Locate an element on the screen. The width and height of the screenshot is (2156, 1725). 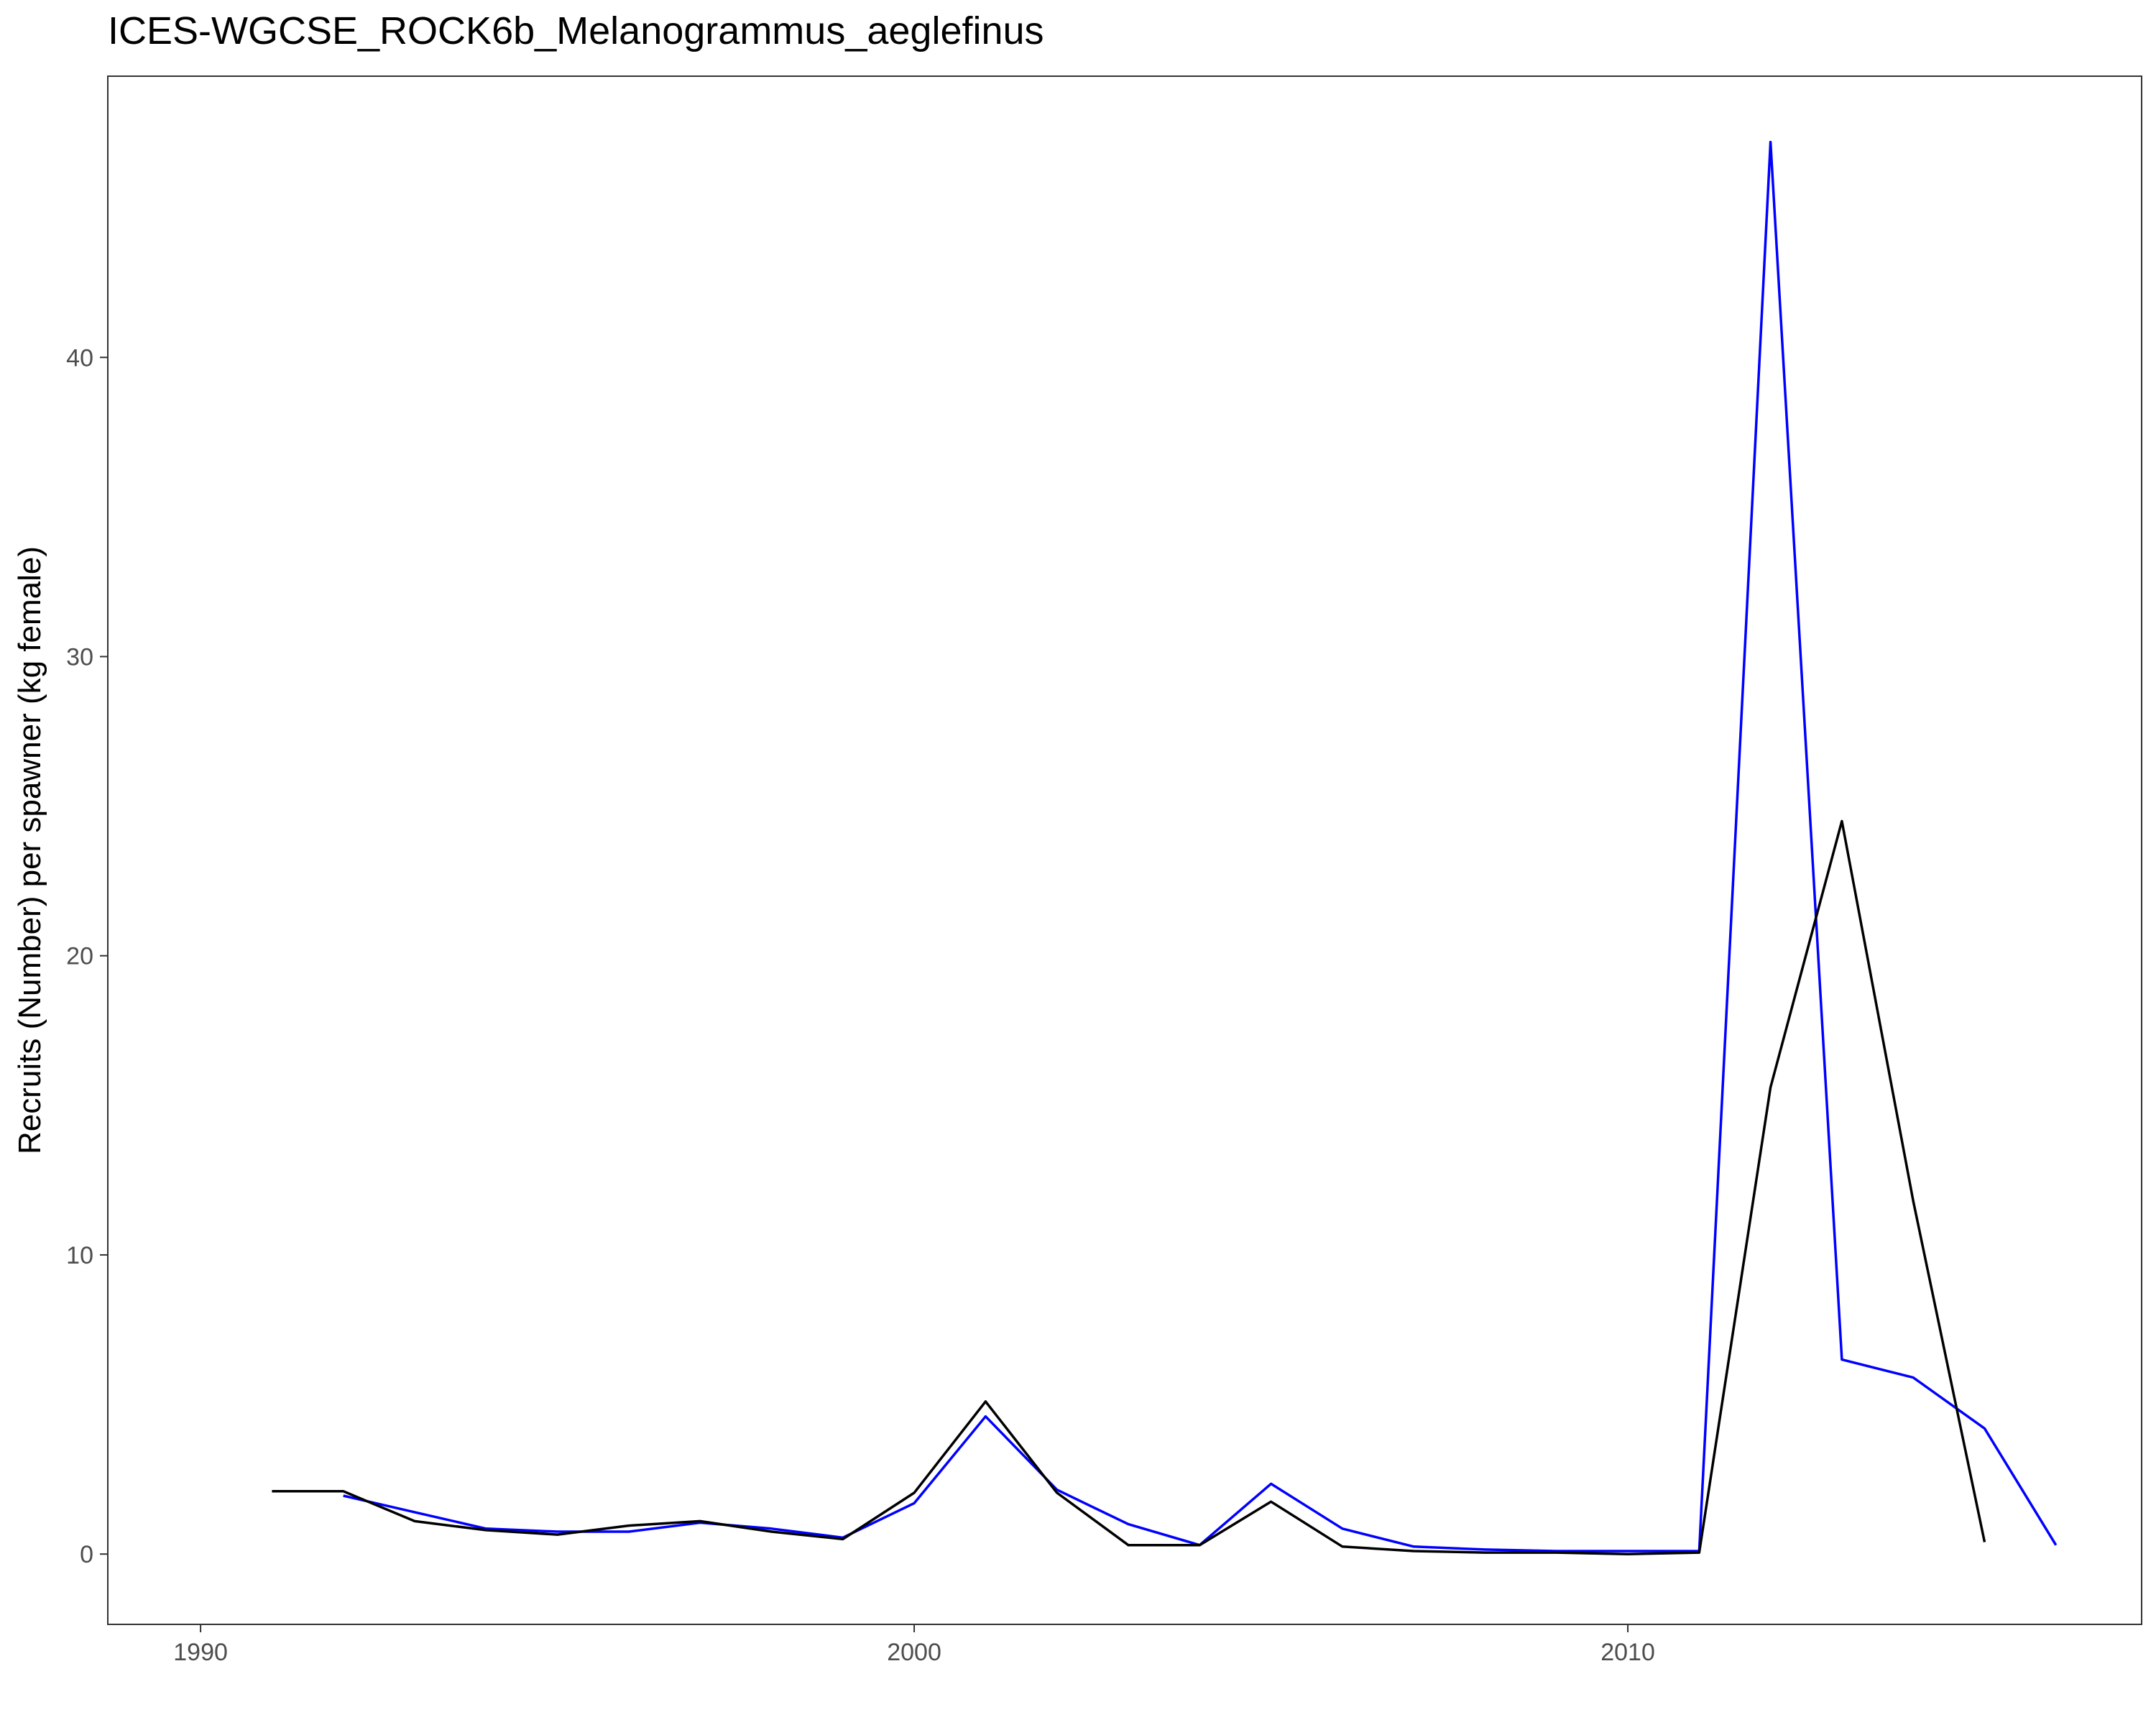
y-tick-label: 30 is located at coordinates (80, 657).